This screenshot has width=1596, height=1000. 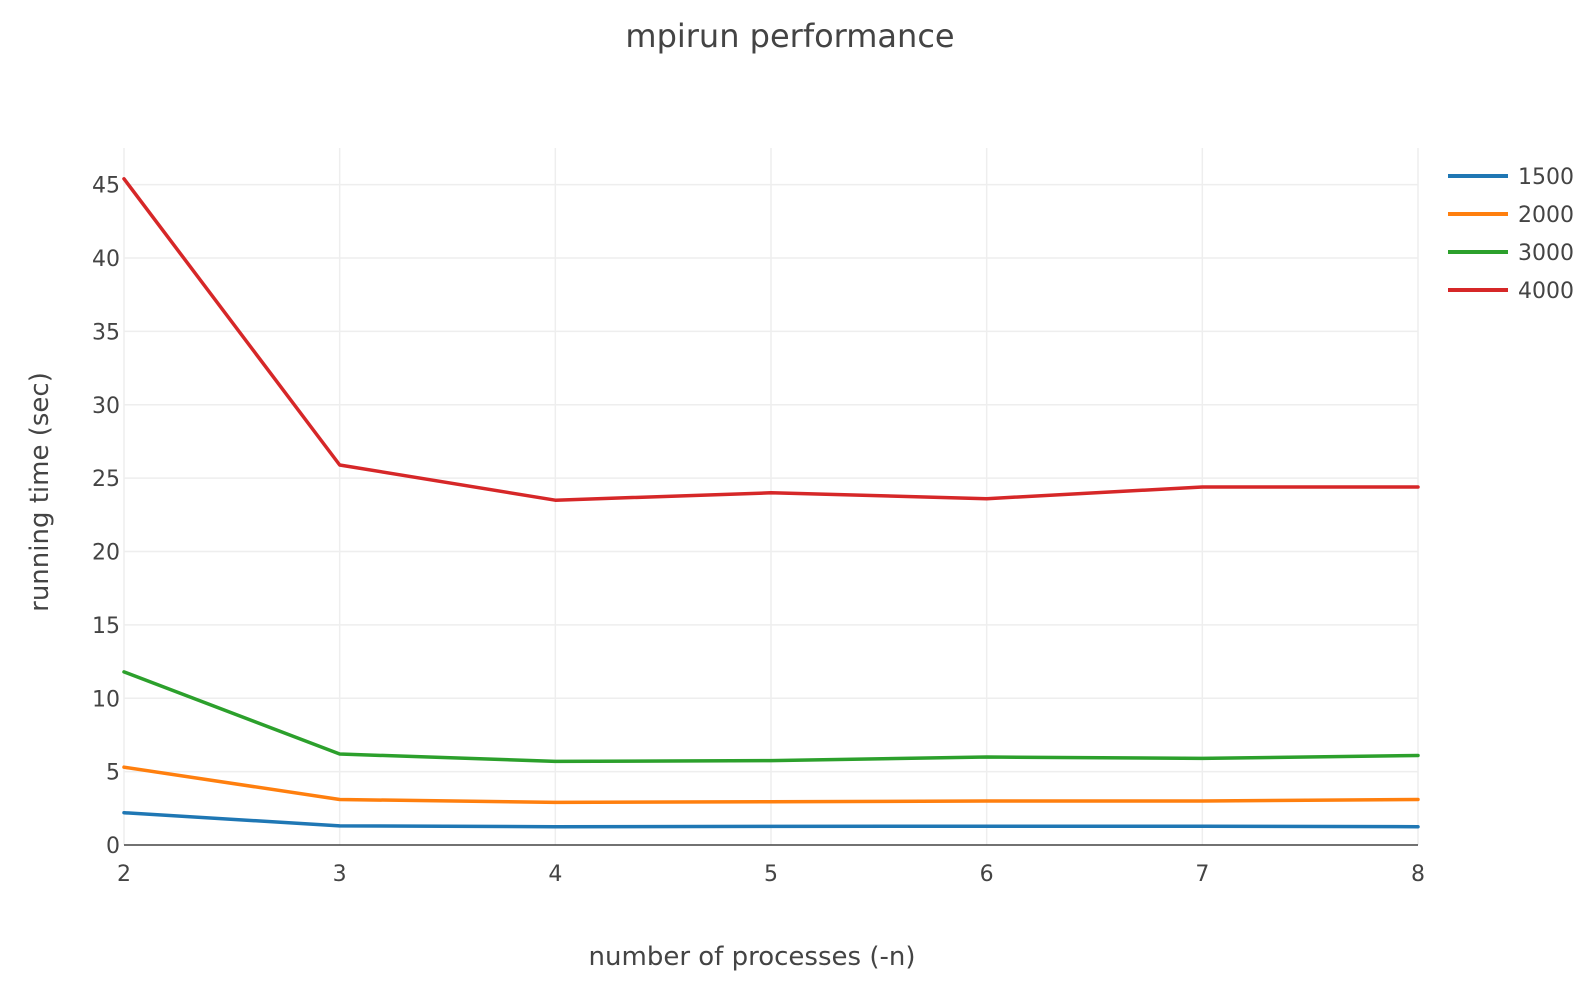 What do you see at coordinates (1546, 291) in the screenshot?
I see `legend-label: 4000` at bounding box center [1546, 291].